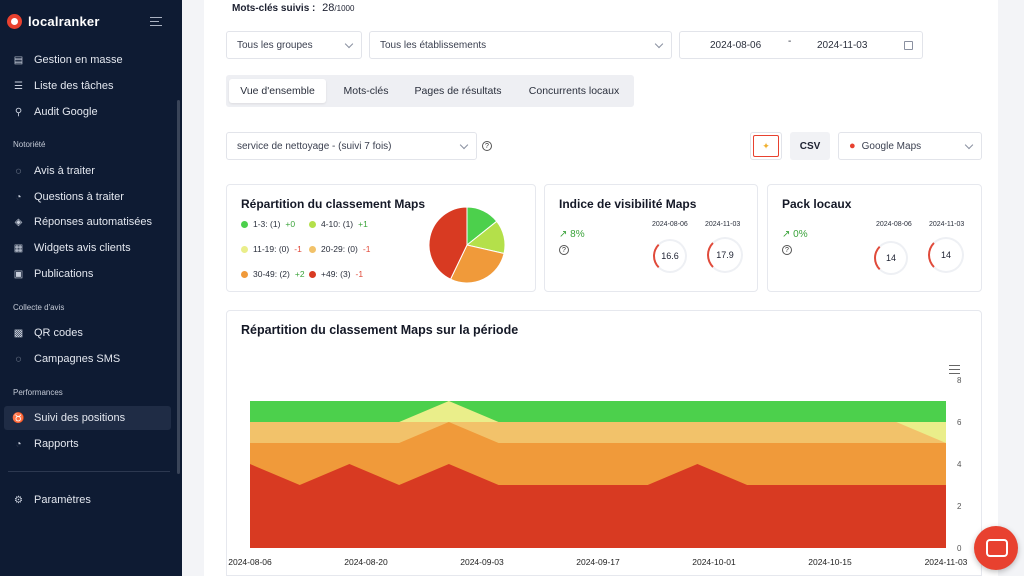 This screenshot has width=1024, height=576. What do you see at coordinates (87, 86) in the screenshot?
I see `sidebar-item-taches: ☰ Liste des tâches` at bounding box center [87, 86].